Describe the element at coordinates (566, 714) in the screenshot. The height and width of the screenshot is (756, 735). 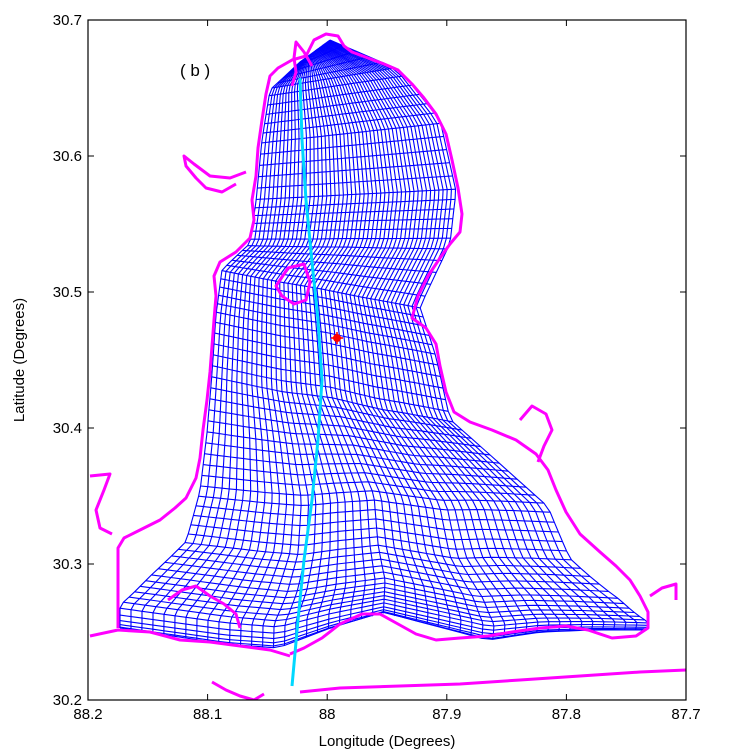
I see `x-tick-label: 87.8` at that location.